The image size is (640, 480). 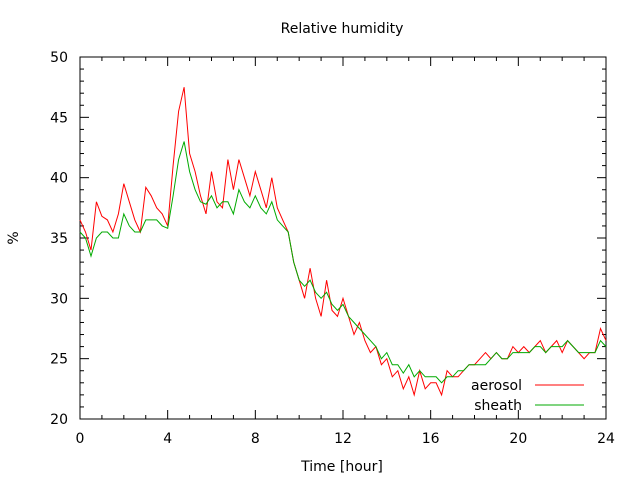 What do you see at coordinates (496, 386) in the screenshot?
I see `legend-label-aerosol: aerosol` at bounding box center [496, 386].